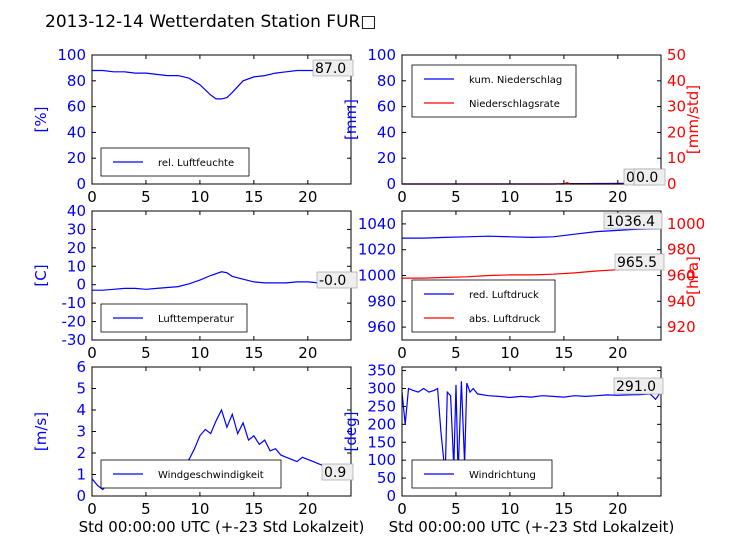 The width and height of the screenshot is (736, 552). Describe the element at coordinates (76, 132) in the screenshot. I see `humidity-ytick-label: 40` at that location.